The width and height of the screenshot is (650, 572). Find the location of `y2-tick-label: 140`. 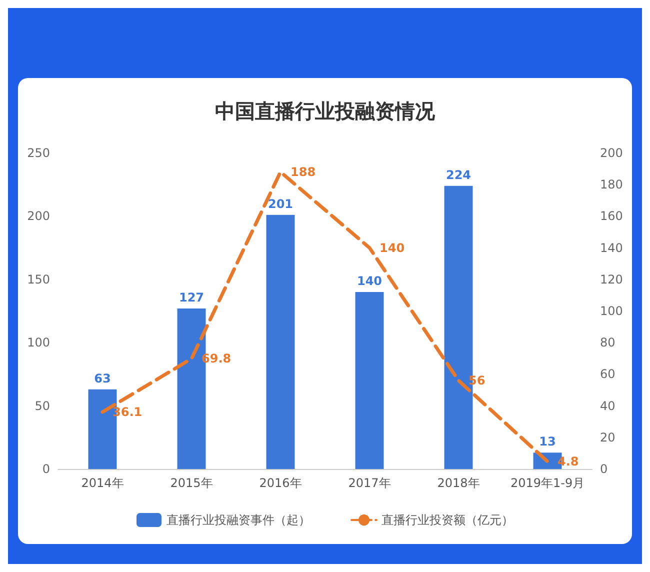

y2-tick-label: 140 is located at coordinates (611, 247).